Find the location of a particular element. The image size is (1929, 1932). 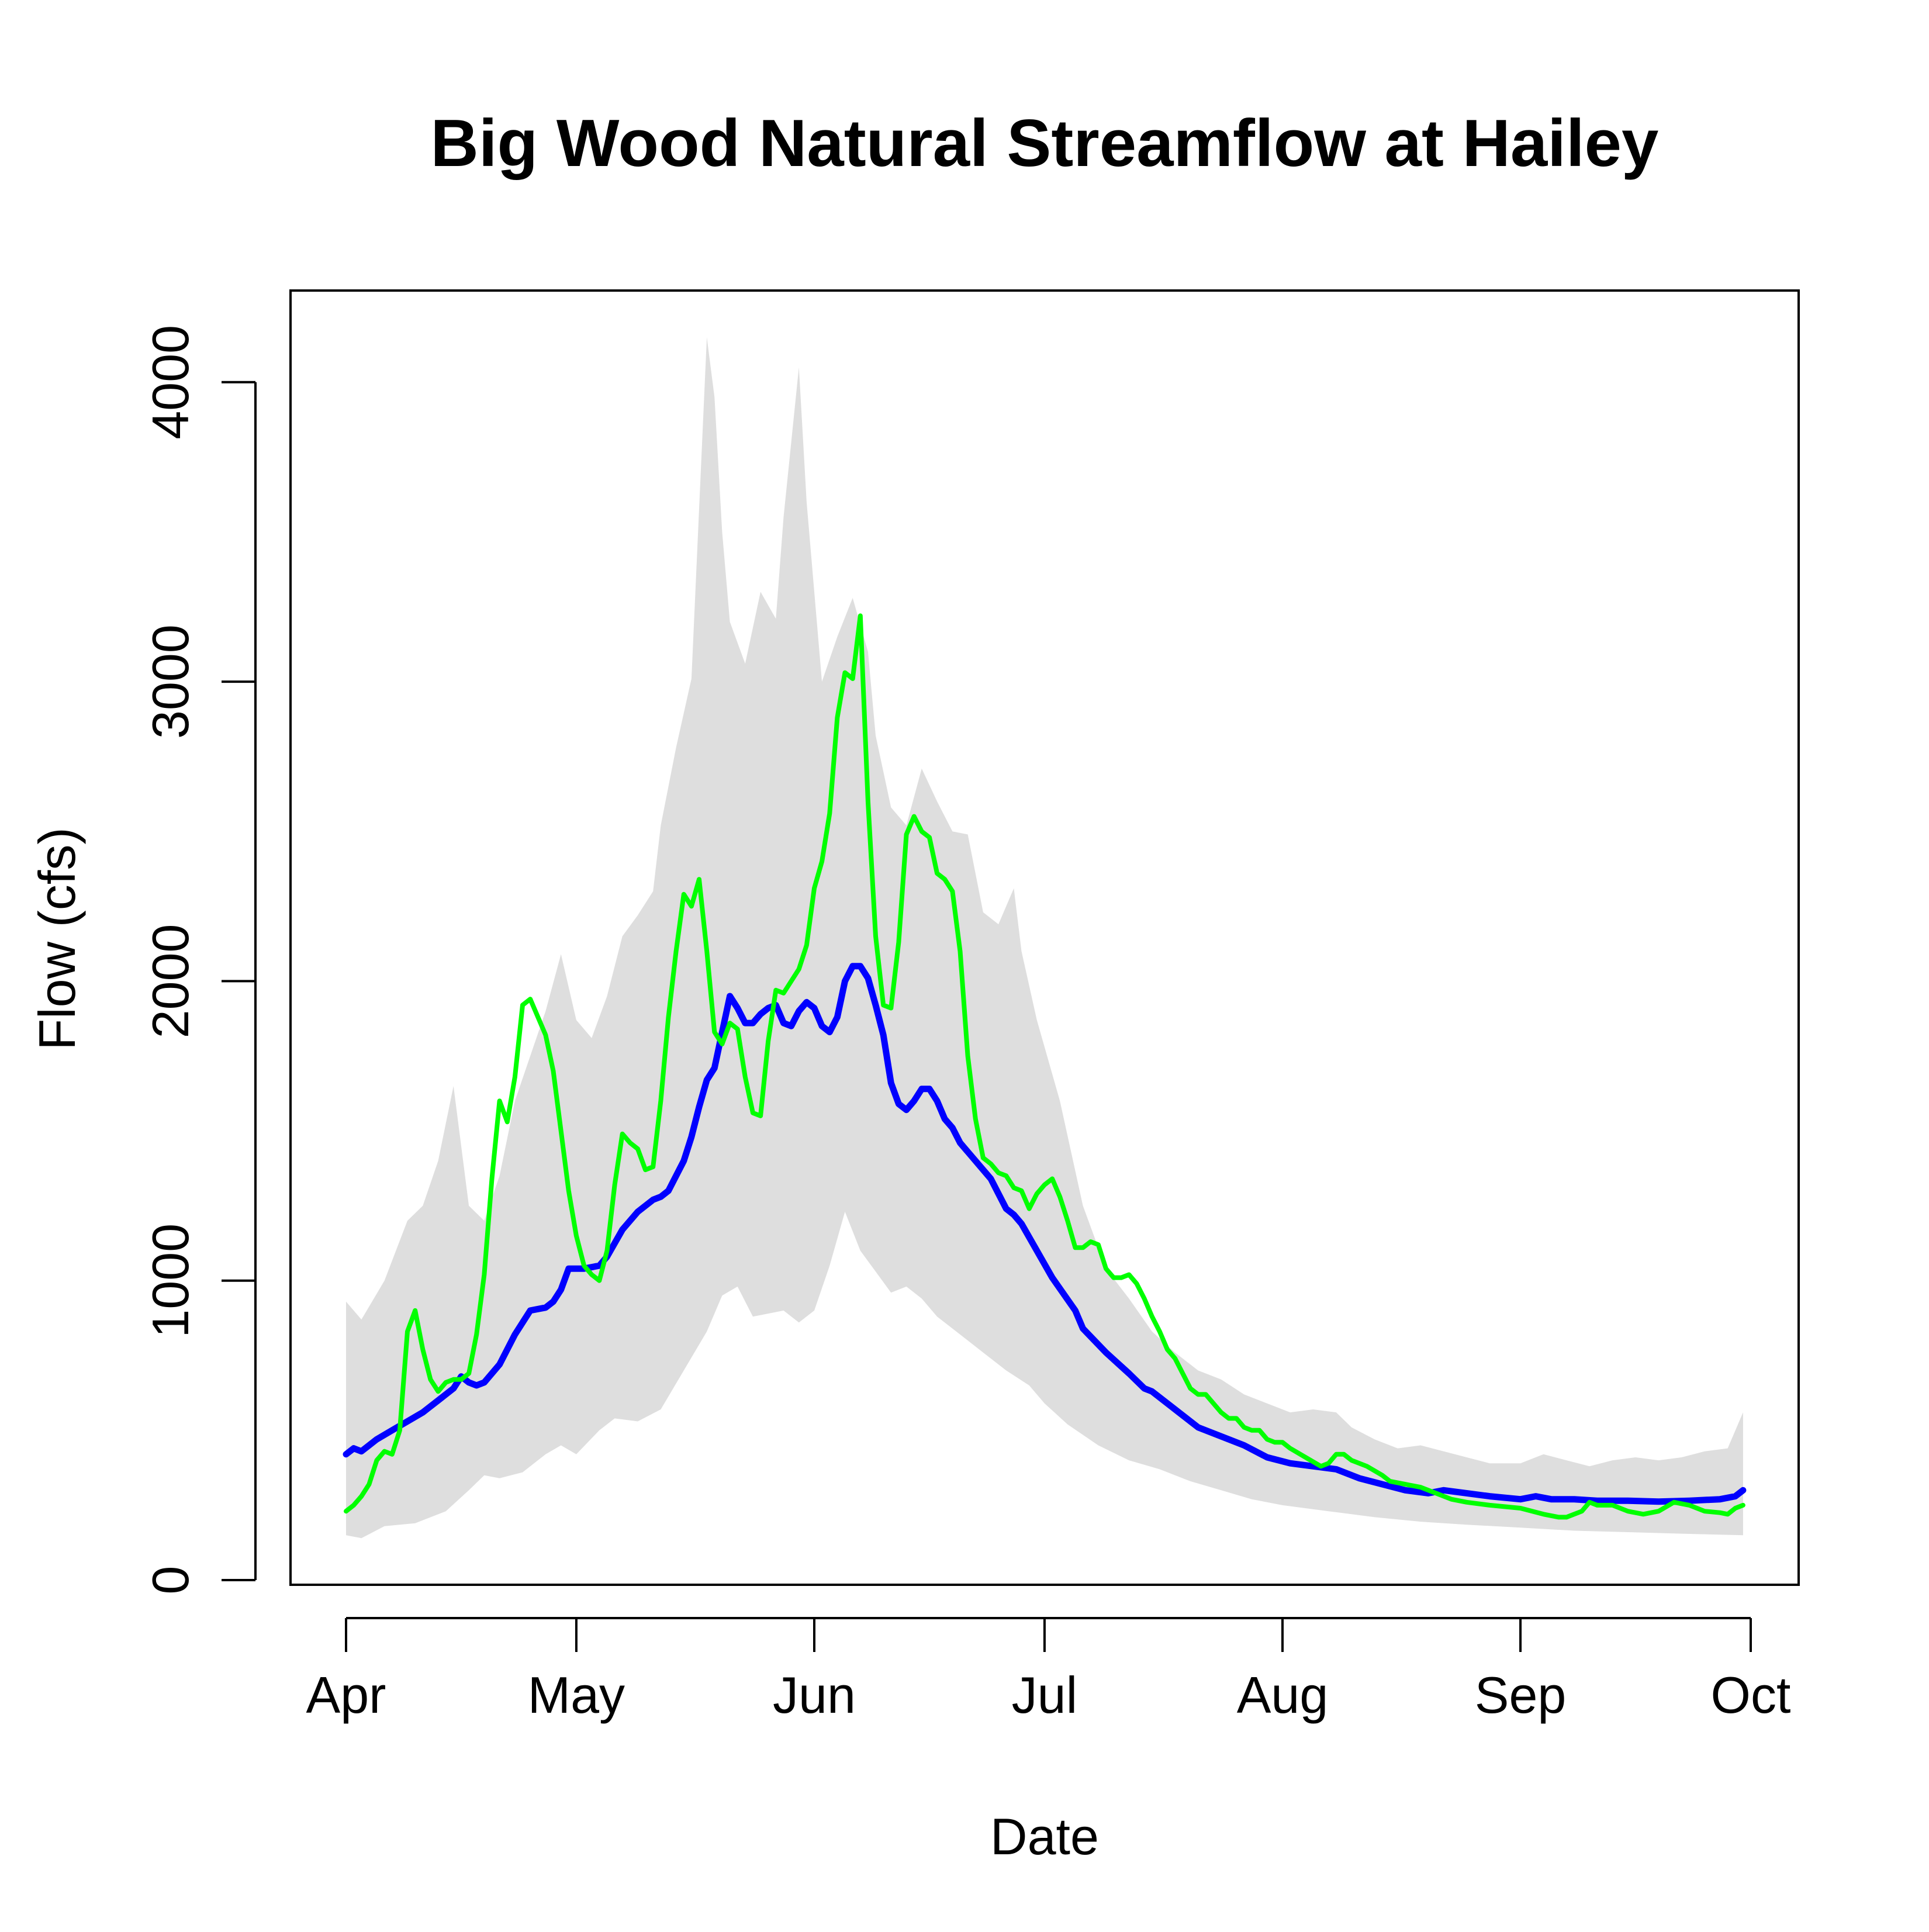

x-tick-label: May is located at coordinates (576, 1695).